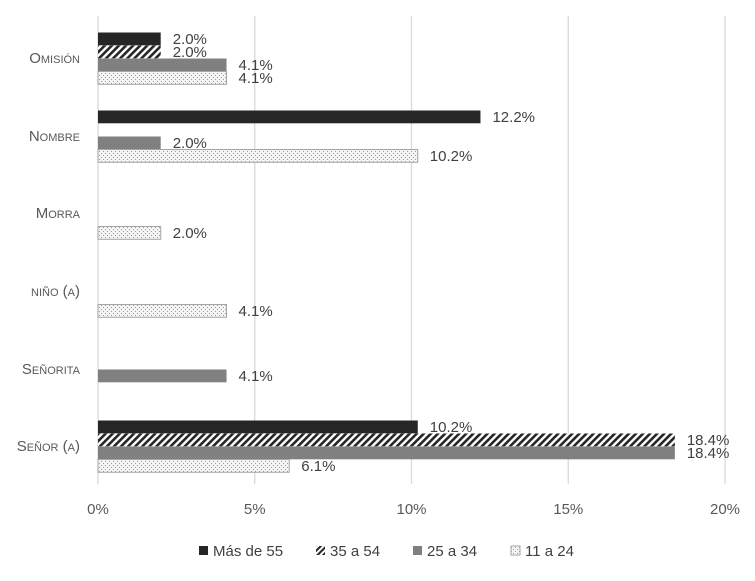  What do you see at coordinates (48, 446) in the screenshot?
I see `category-label: Señor (a)` at bounding box center [48, 446].